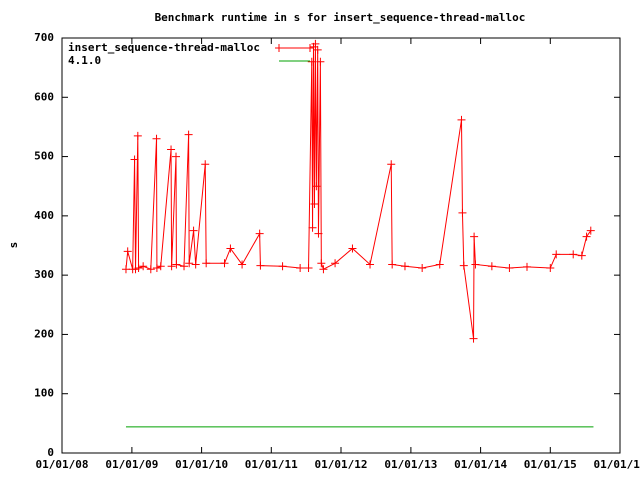 Image resolution: width=640 pixels, height=480 pixels. Describe the element at coordinates (62, 464) in the screenshot. I see `x-tick-label: 01/01/08` at that location.